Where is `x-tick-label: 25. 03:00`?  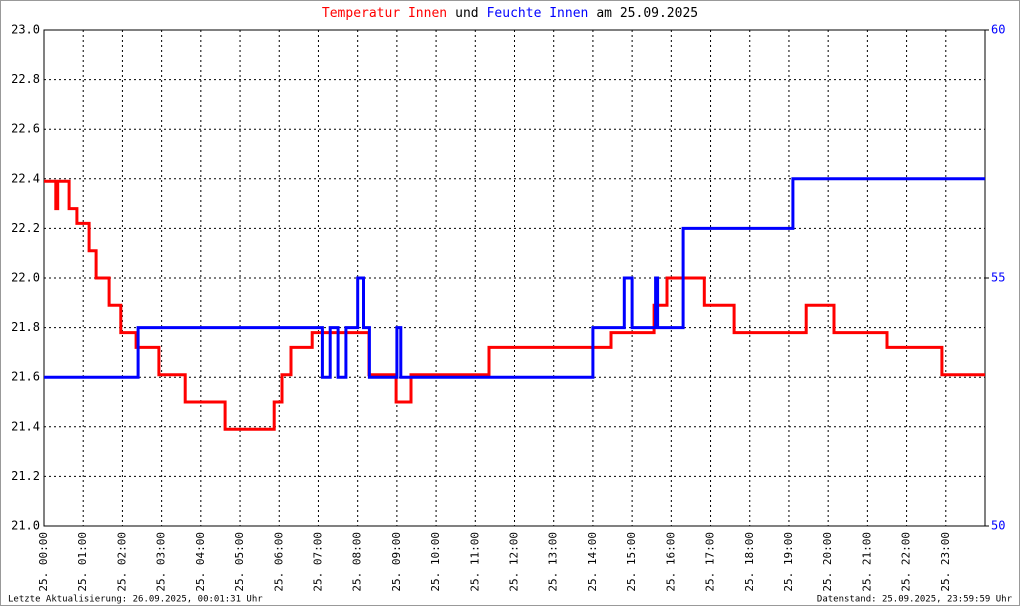
x-tick-label: 25. 03:00 is located at coordinates (161, 562).